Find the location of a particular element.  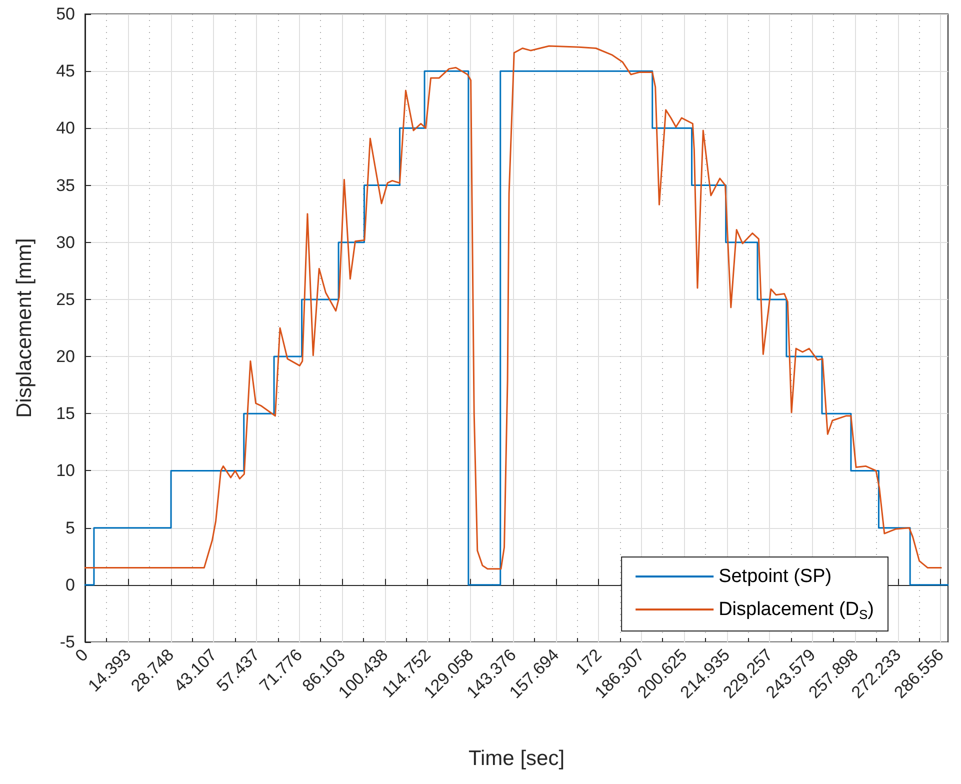

x-axis-title: Time [sec] is located at coordinates (516, 758).